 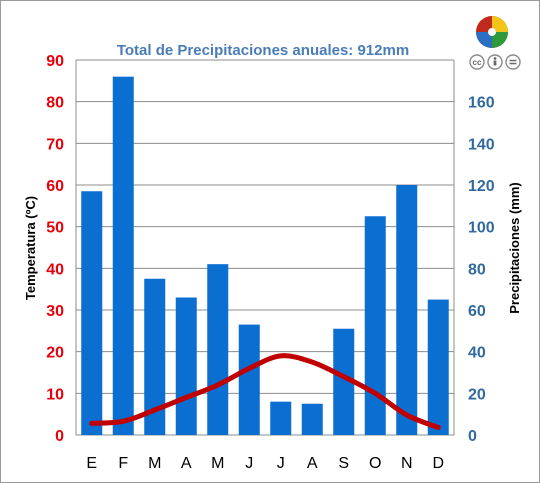 What do you see at coordinates (55, 186) in the screenshot?
I see `left-tick-label: 60` at bounding box center [55, 186].